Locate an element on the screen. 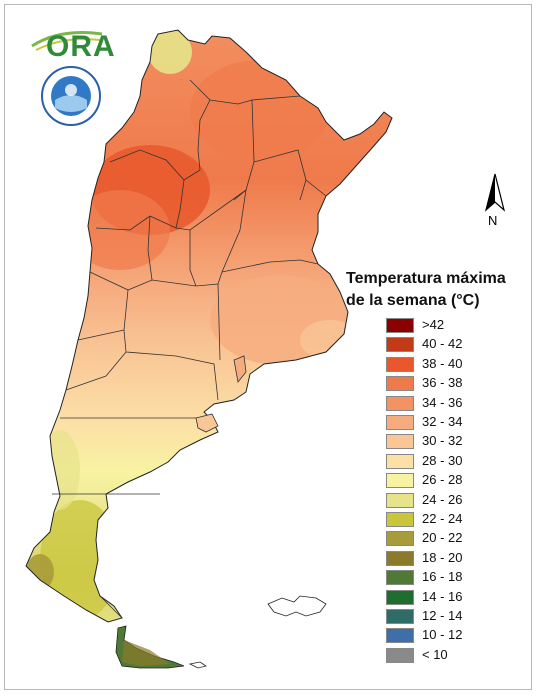 This screenshot has width=538, height=696. legend-label: 26 - 28 is located at coordinates (442, 480).